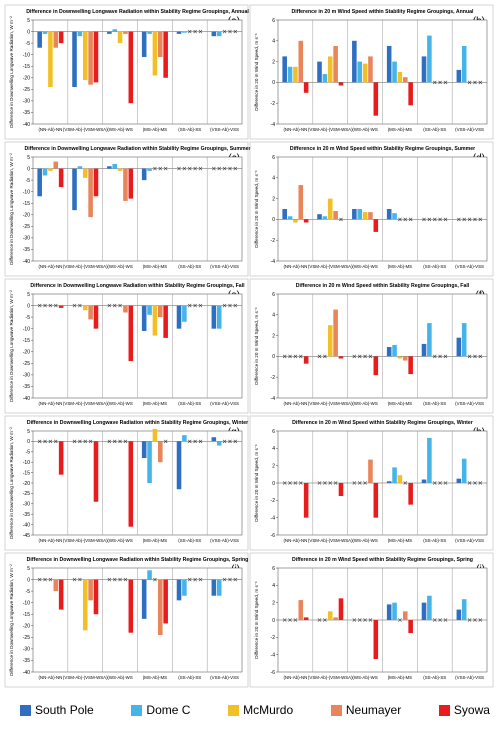 This screenshot has width=500, height=729. What do you see at coordinates (273, 83) in the screenshot?
I see `y-tick-label: 0` at bounding box center [273, 83].